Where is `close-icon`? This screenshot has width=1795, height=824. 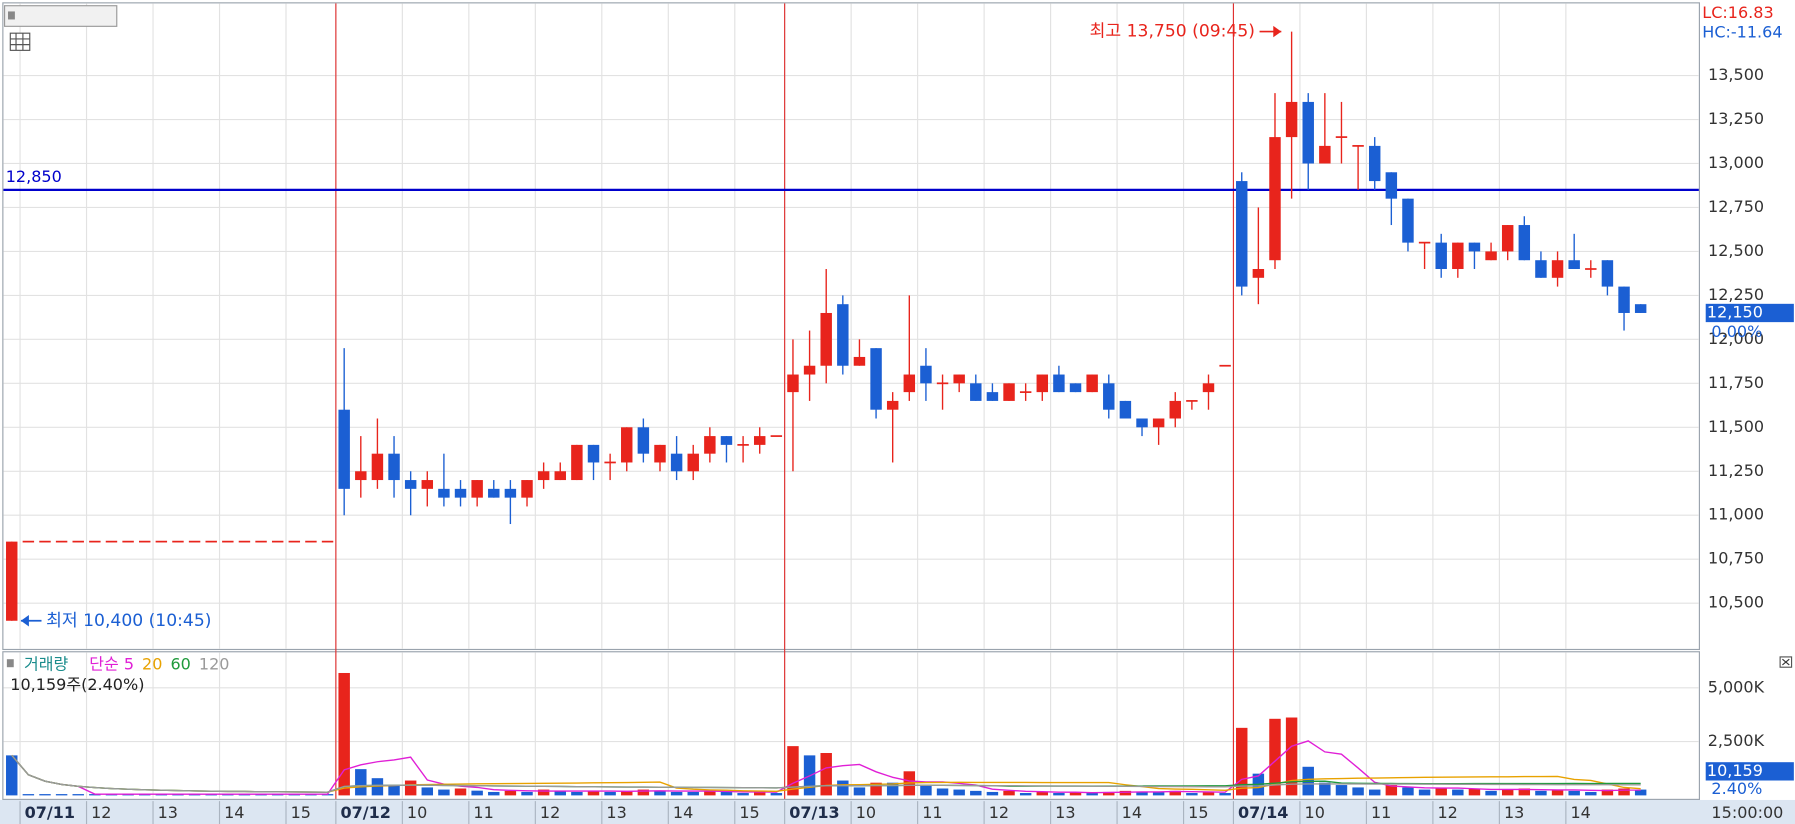
close-icon is located at coordinates (1786, 662).